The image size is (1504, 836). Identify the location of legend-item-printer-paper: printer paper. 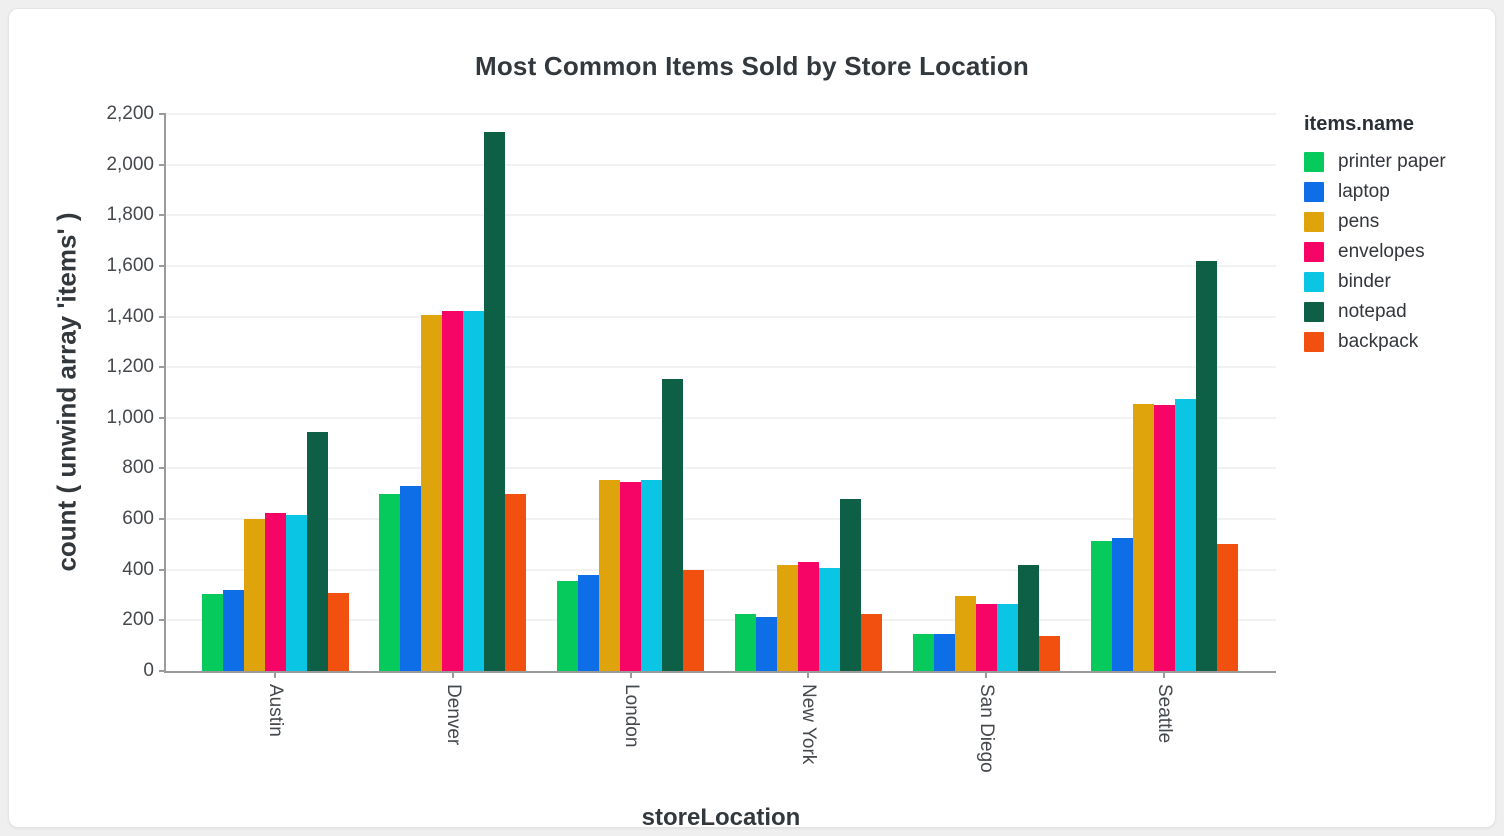
(1375, 162).